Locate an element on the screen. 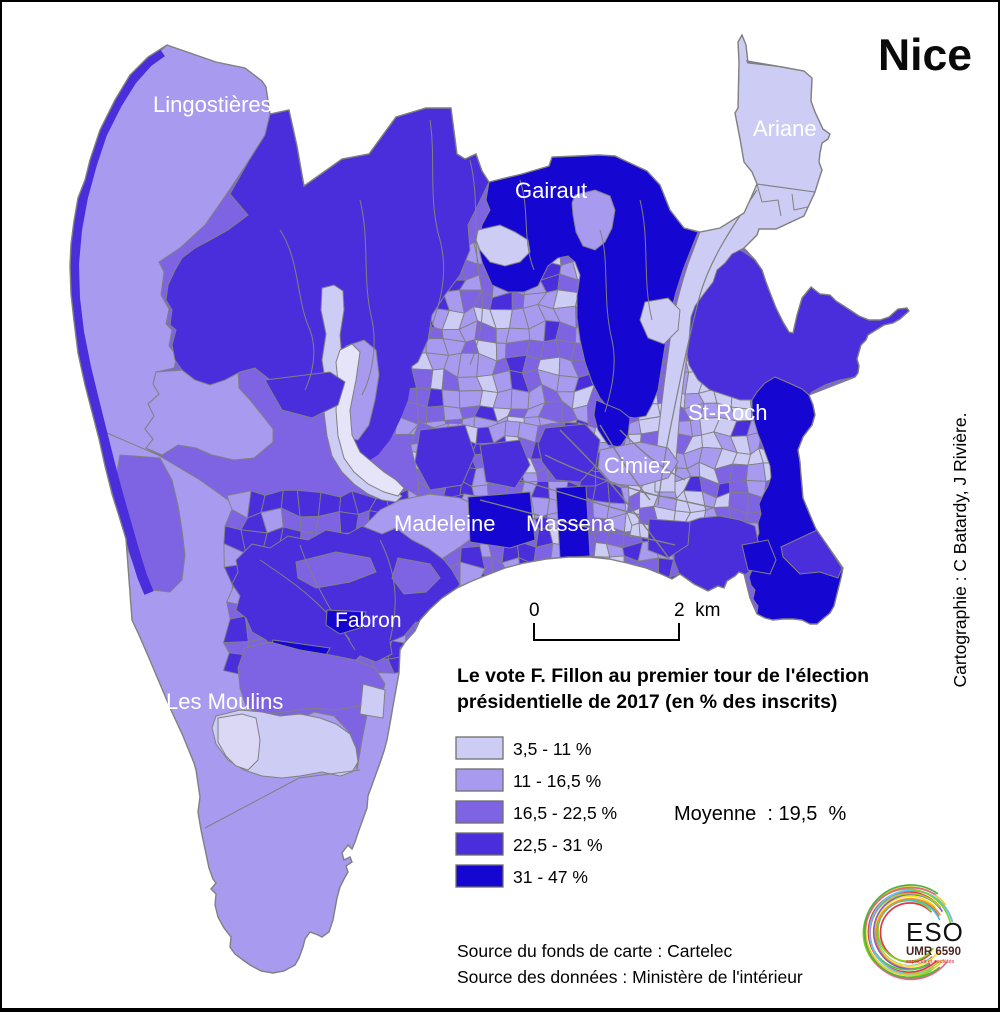 The image size is (1000, 1017). svg-text: 0 is located at coordinates (534, 610).